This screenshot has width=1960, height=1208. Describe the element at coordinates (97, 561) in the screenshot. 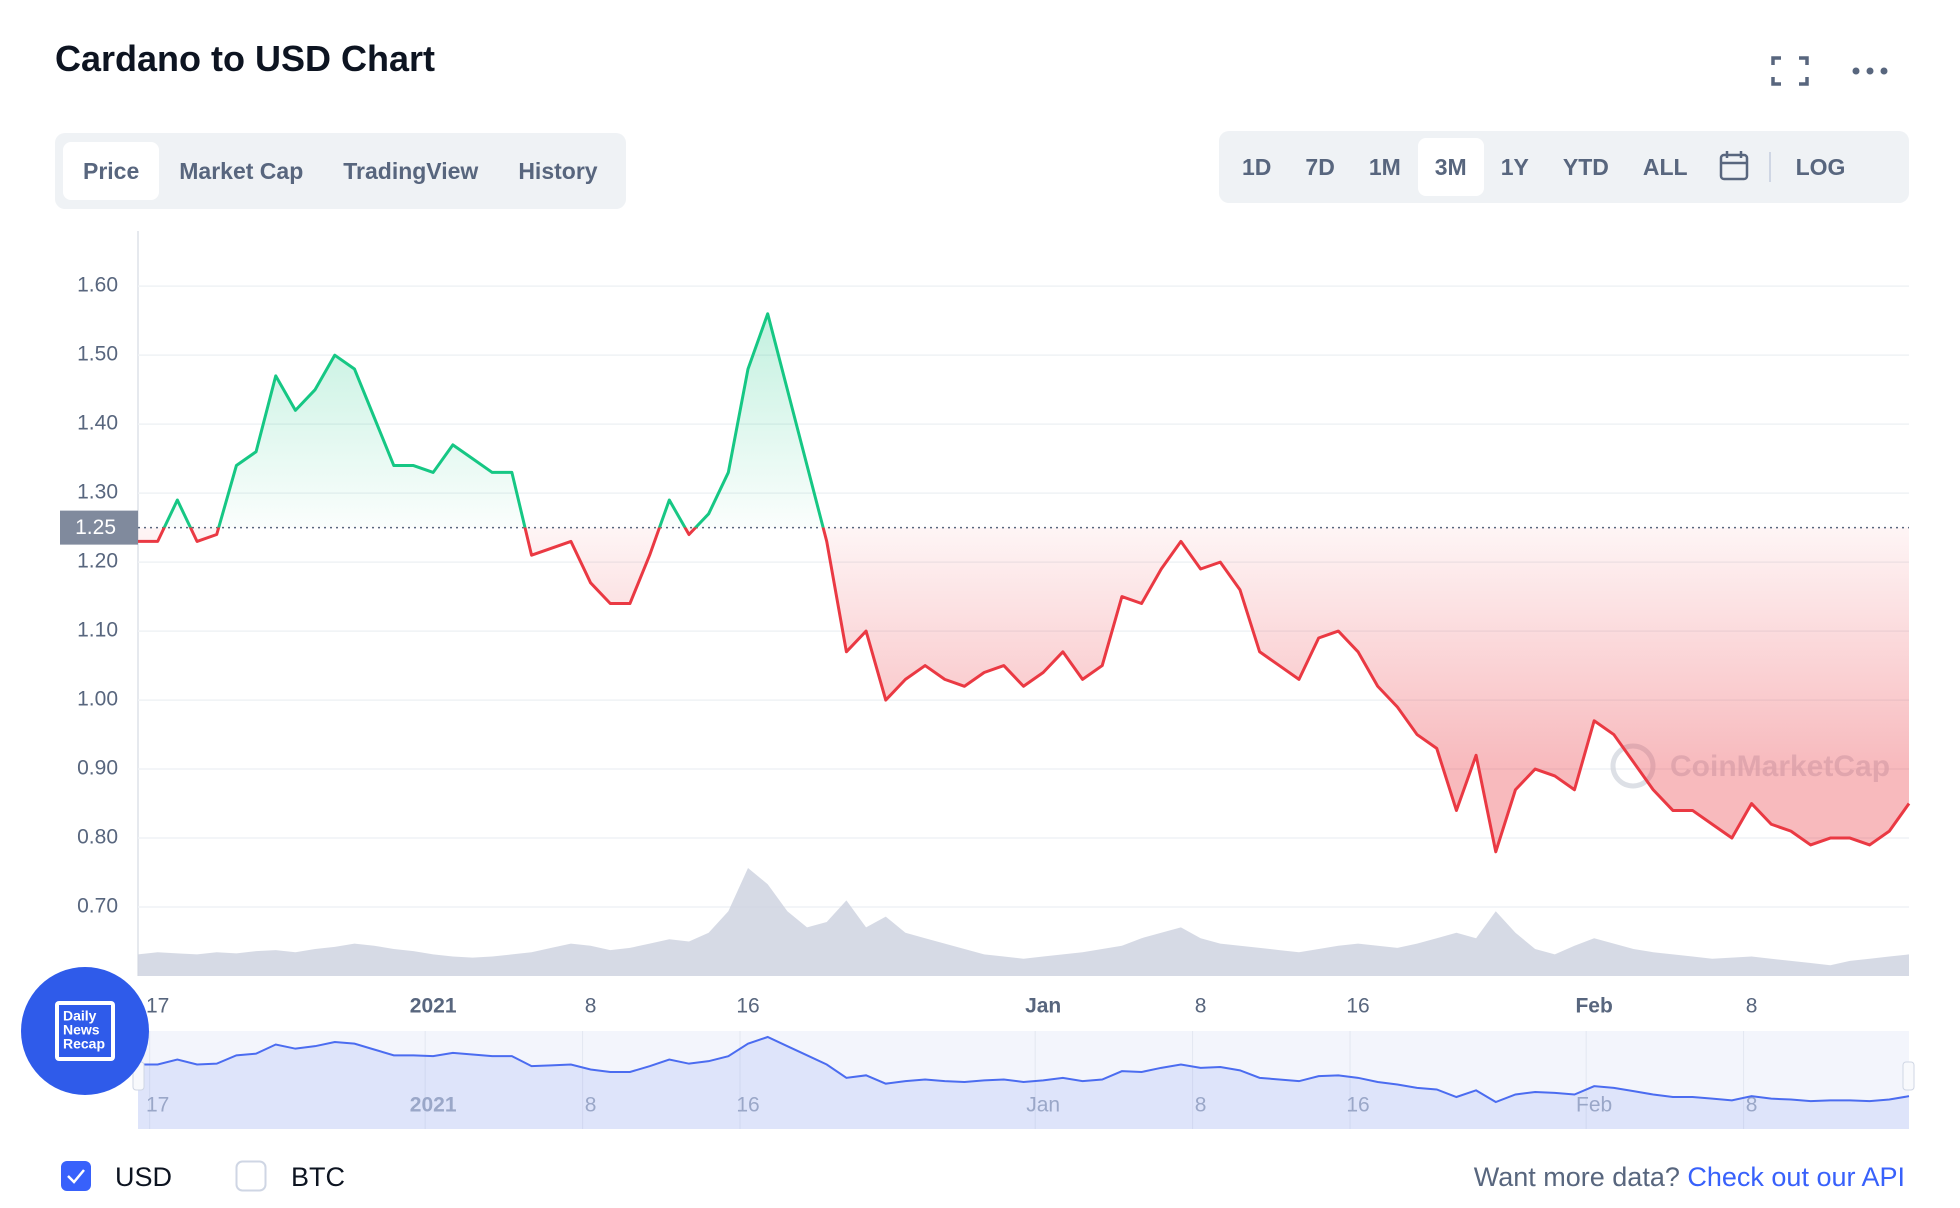

I see `y-tick-label: 1.20` at that location.